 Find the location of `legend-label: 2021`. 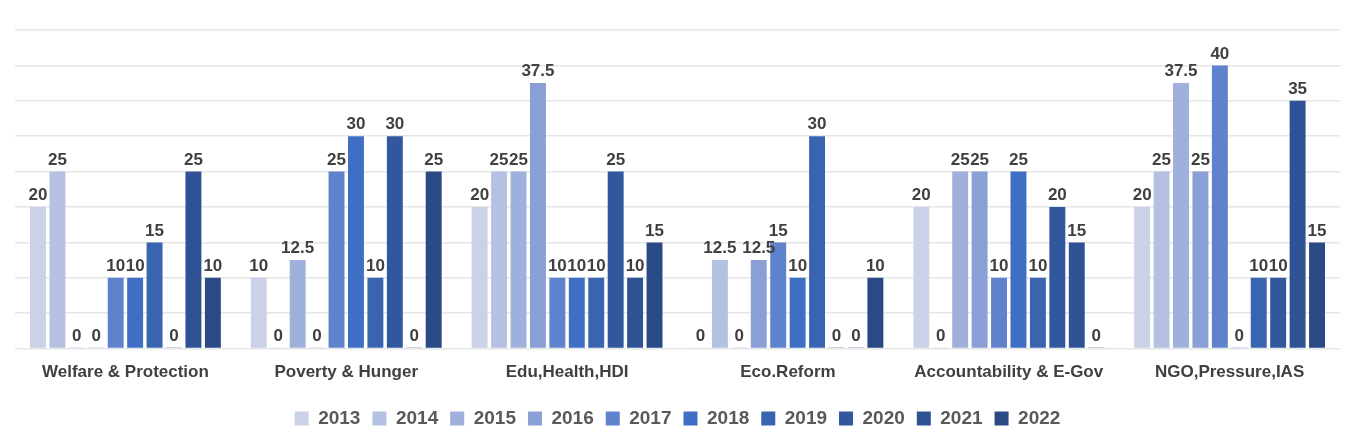

legend-label: 2021 is located at coordinates (961, 417).